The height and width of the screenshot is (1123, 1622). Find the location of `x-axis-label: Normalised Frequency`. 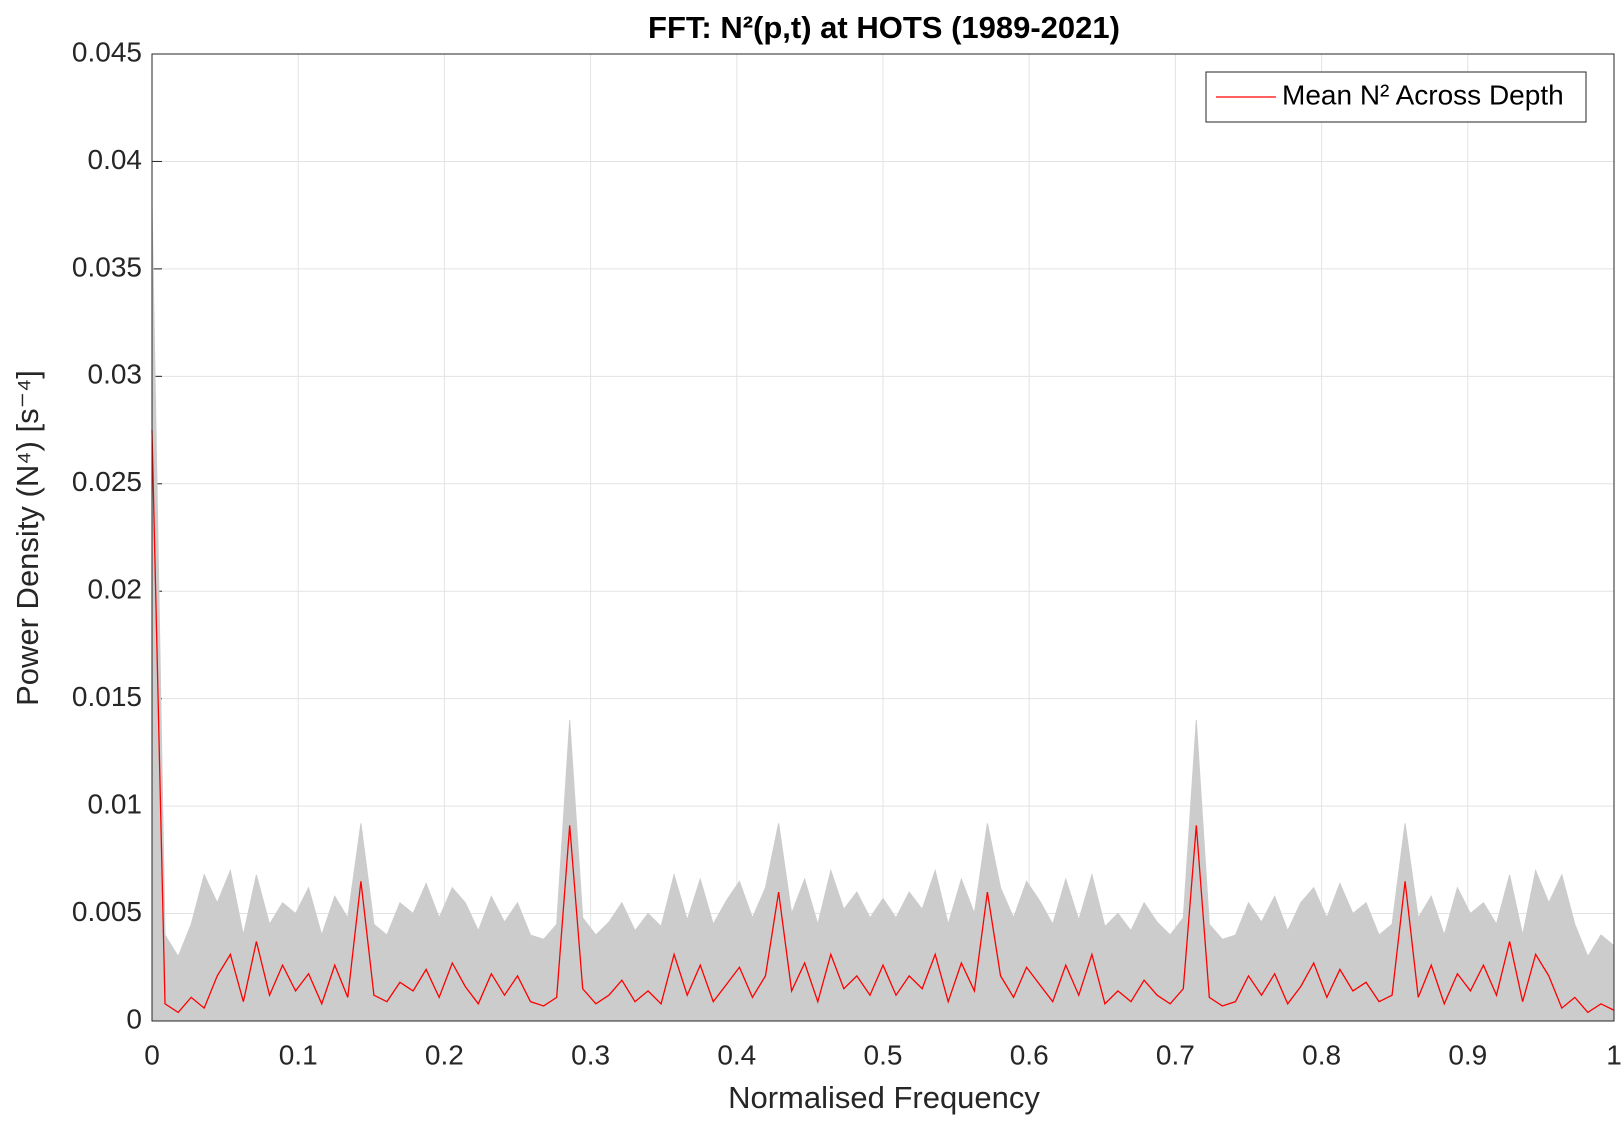

x-axis-label: Normalised Frequency is located at coordinates (884, 1097).